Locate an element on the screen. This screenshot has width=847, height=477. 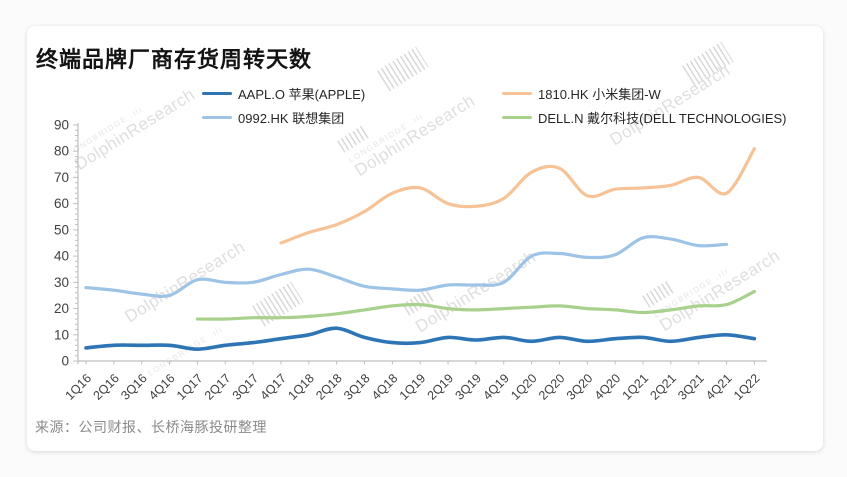
y-axis-tick-label: 30 is located at coordinates (61, 282).